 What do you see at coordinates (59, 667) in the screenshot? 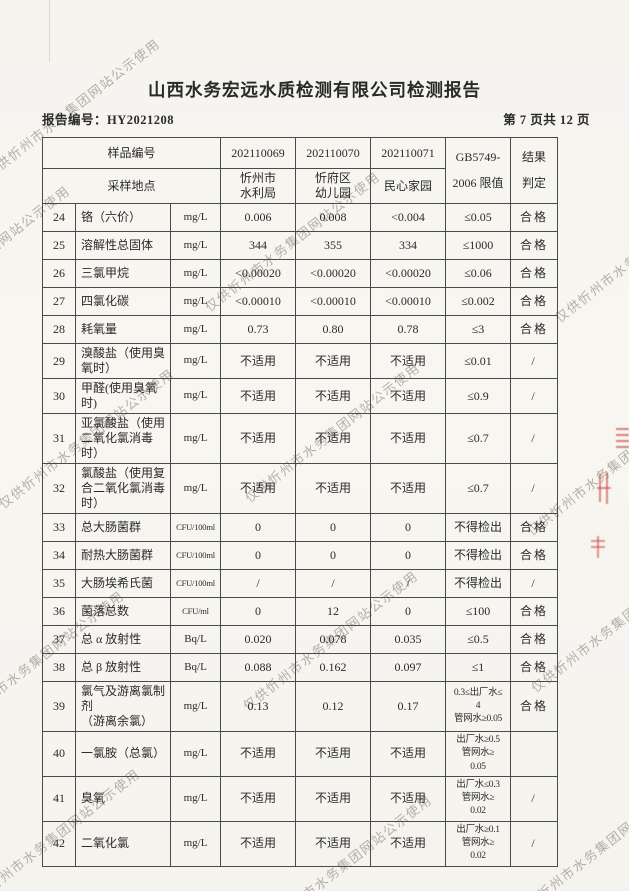
I see `row-number-cell: 38` at bounding box center [59, 667].